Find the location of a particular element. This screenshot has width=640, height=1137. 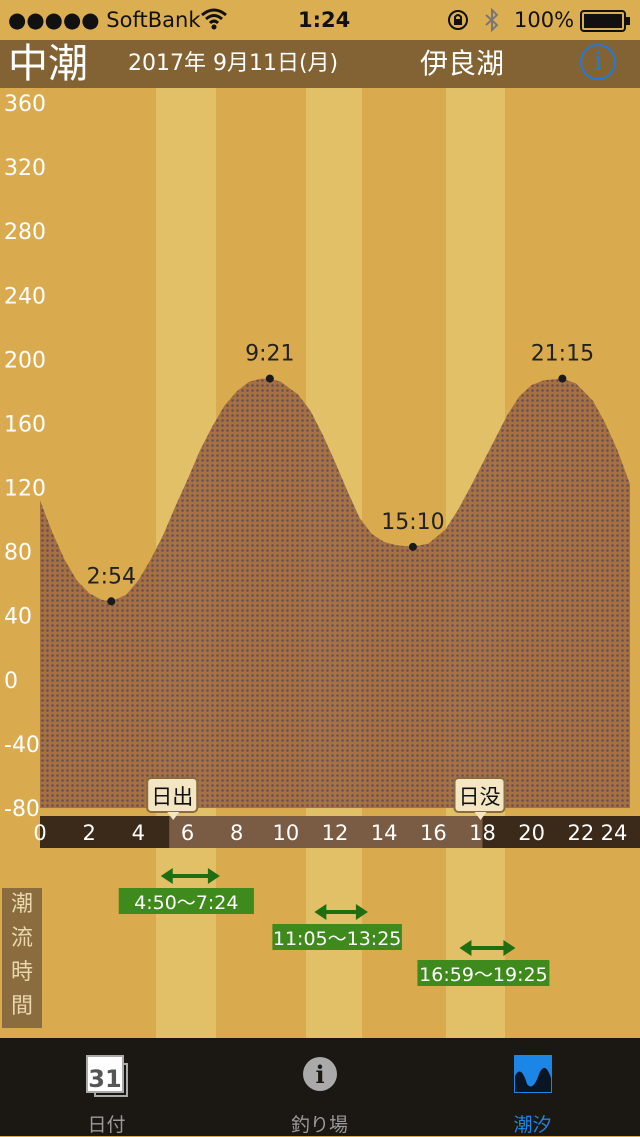

x-tick-label: 18 is located at coordinates (482, 833).